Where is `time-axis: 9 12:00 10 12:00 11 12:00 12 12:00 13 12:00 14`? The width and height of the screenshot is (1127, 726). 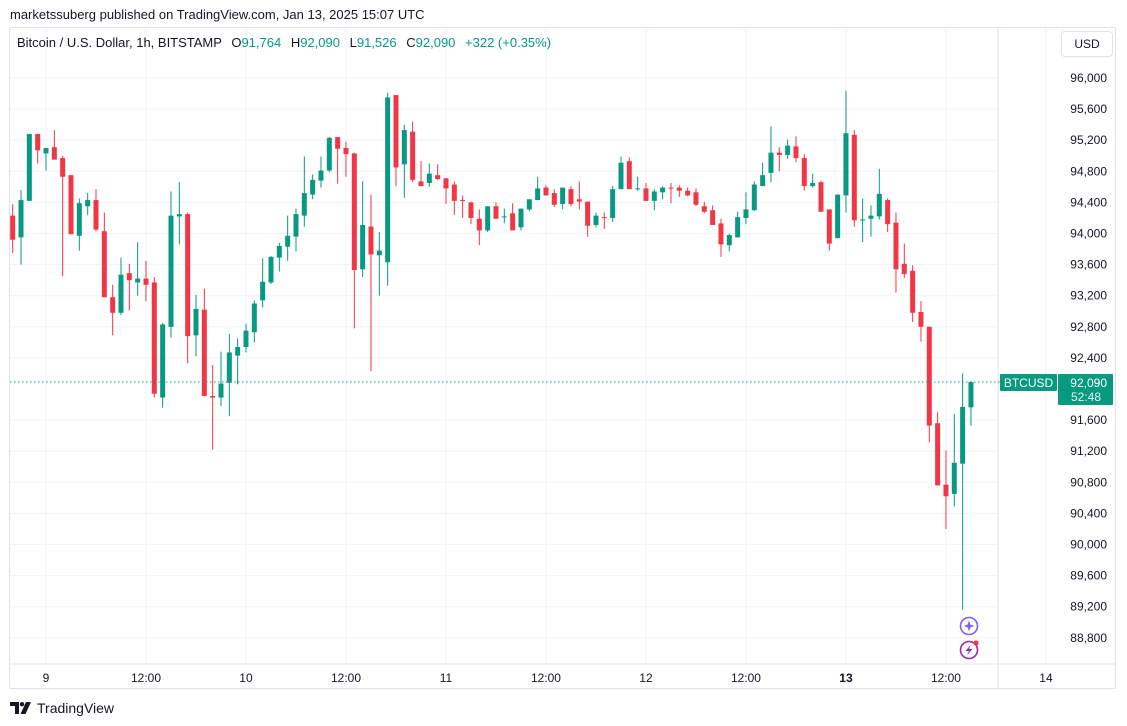 time-axis: 9 12:00 10 12:00 11 12:00 12 12:00 13 12:00 14 is located at coordinates (548, 678).